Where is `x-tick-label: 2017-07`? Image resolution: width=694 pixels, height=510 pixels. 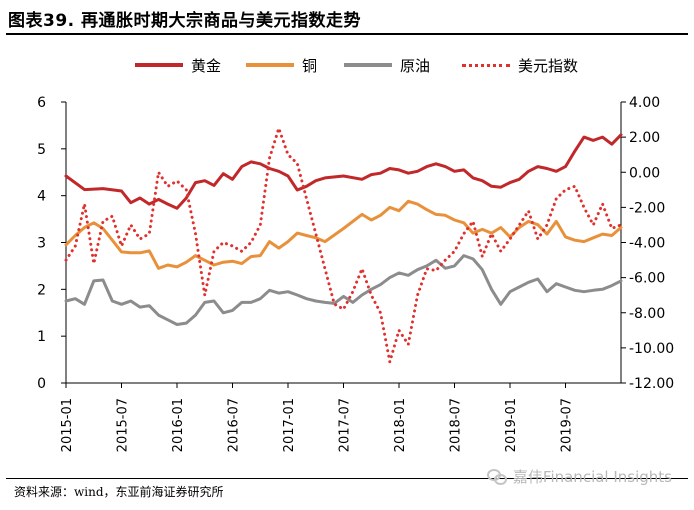 x-tick-label: 2017-07 is located at coordinates (345, 425).